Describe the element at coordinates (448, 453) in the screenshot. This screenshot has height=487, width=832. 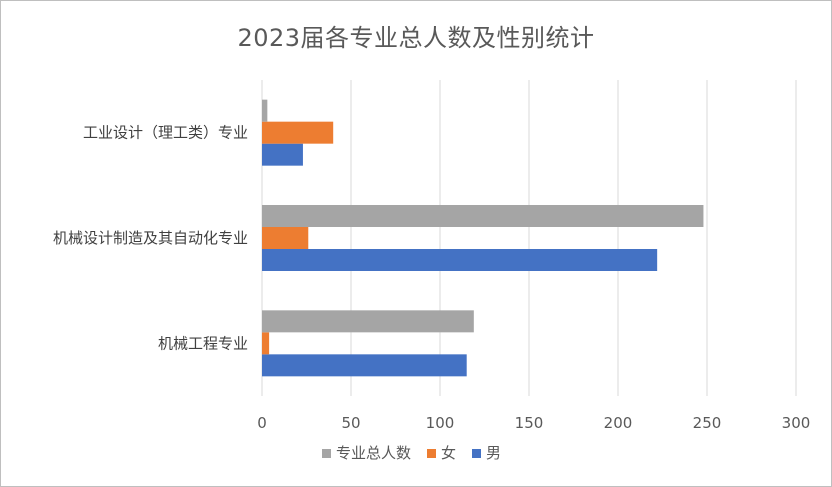
I see `legend-label: 女` at that location.